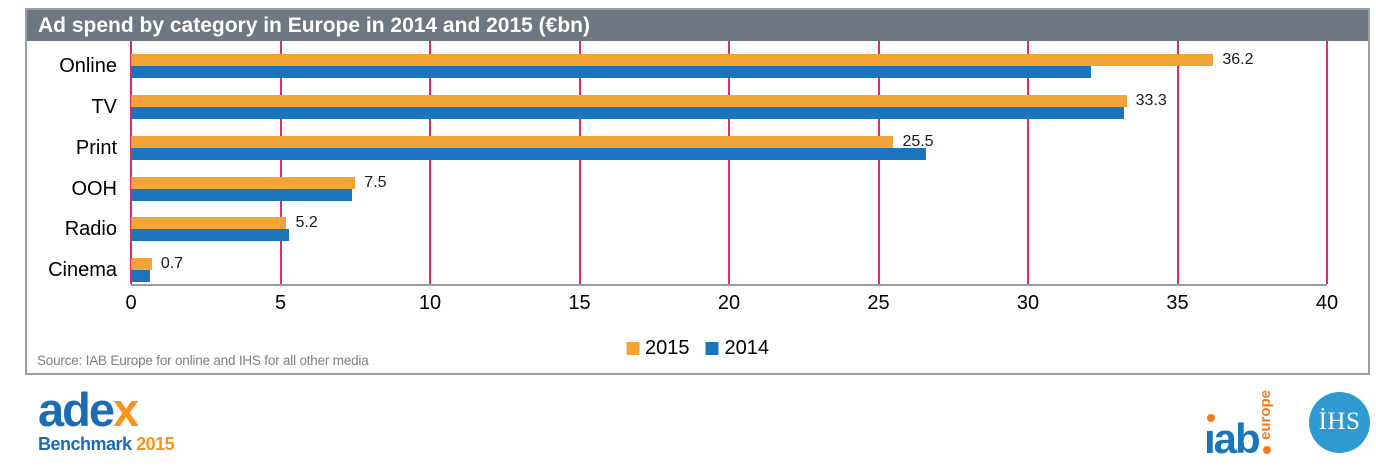 The image size is (1376, 473). I want to click on bar-cinema-2014, so click(141, 276).